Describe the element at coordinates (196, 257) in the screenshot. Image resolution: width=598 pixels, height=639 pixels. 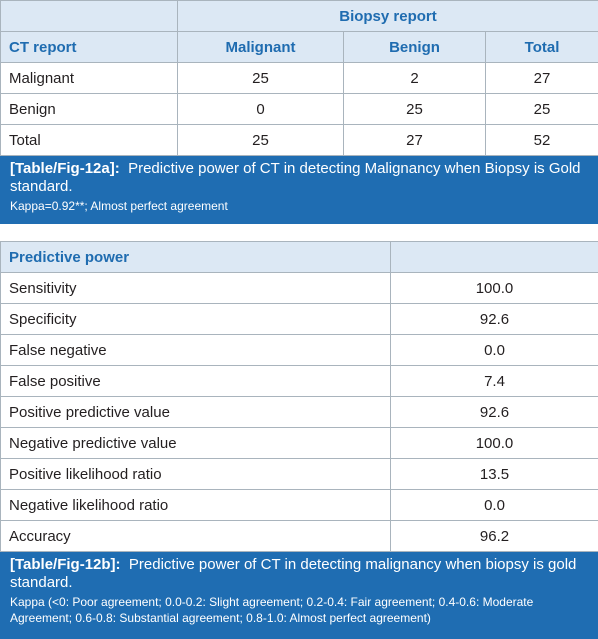
I see `column-header: Predictive power` at that location.